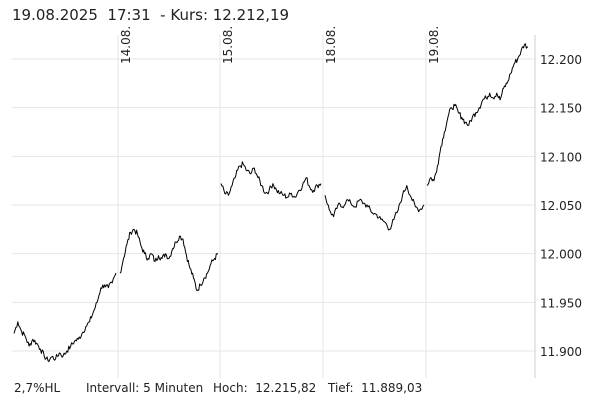  Describe the element at coordinates (331, 45) in the screenshot. I see `day-label: 18.08.` at that location.